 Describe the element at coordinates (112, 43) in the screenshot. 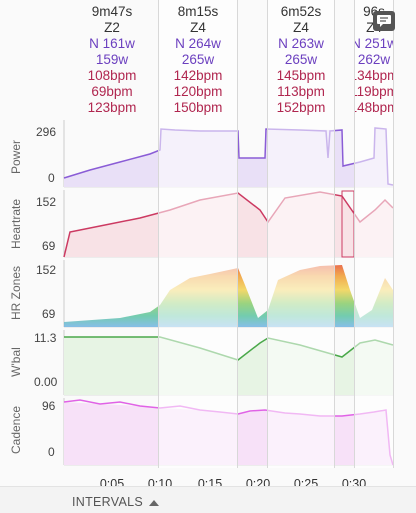

I see `interval-normalized-power: N 161w` at that location.